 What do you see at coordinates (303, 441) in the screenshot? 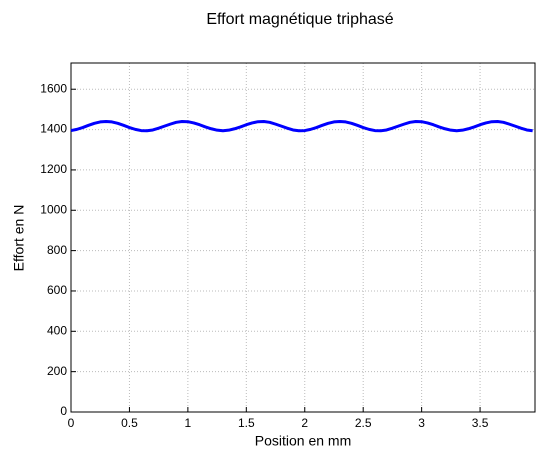
I see `x-axis-label: Position en mm` at bounding box center [303, 441].